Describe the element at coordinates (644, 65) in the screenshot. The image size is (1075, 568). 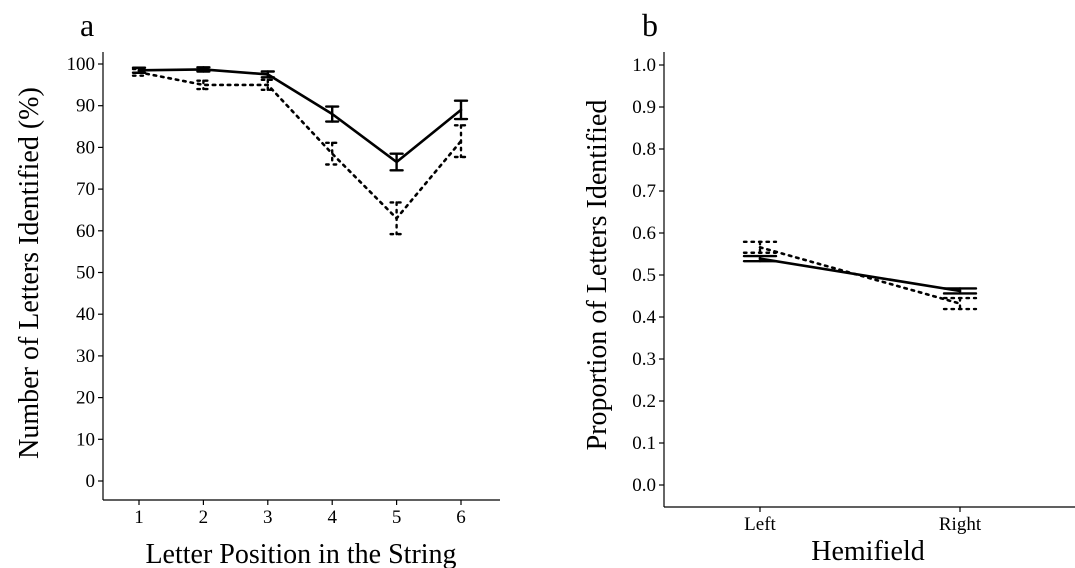
I see `y-tick-label: 1.0` at that location.